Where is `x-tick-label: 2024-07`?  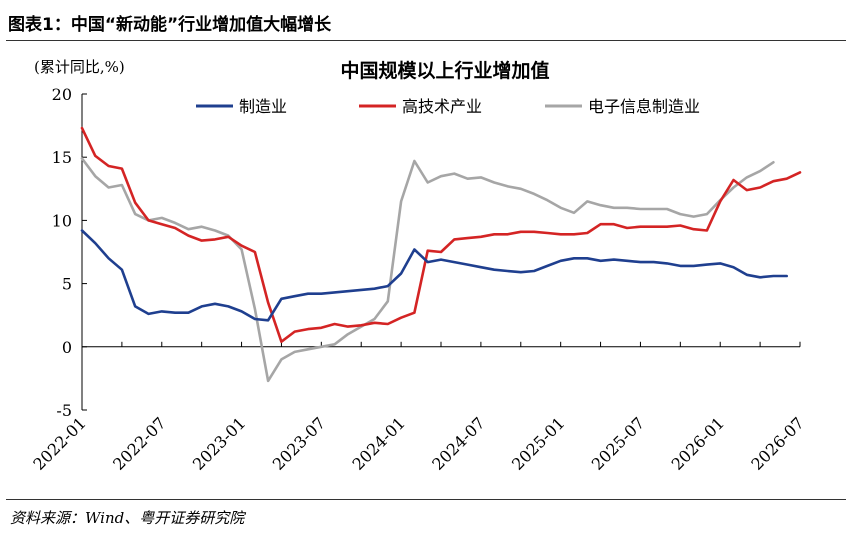 x-tick-label: 2024-07 is located at coordinates (458, 443).